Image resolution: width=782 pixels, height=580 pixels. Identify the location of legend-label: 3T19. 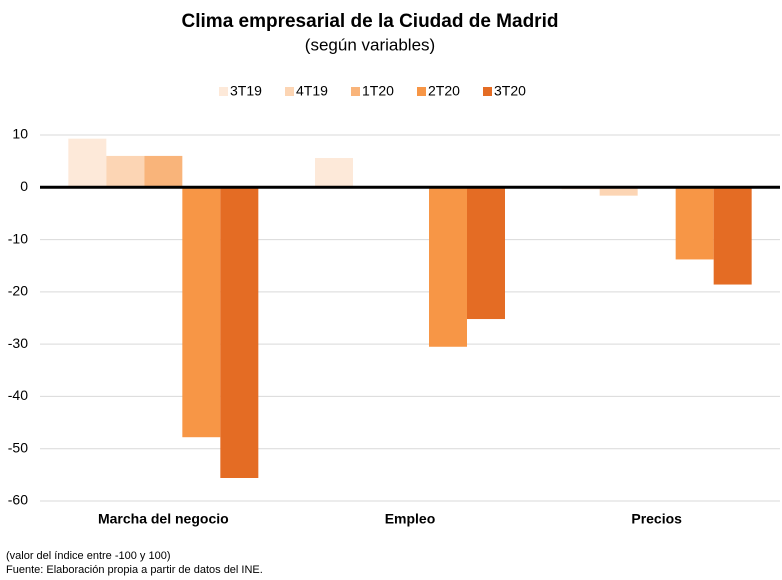
(246, 91).